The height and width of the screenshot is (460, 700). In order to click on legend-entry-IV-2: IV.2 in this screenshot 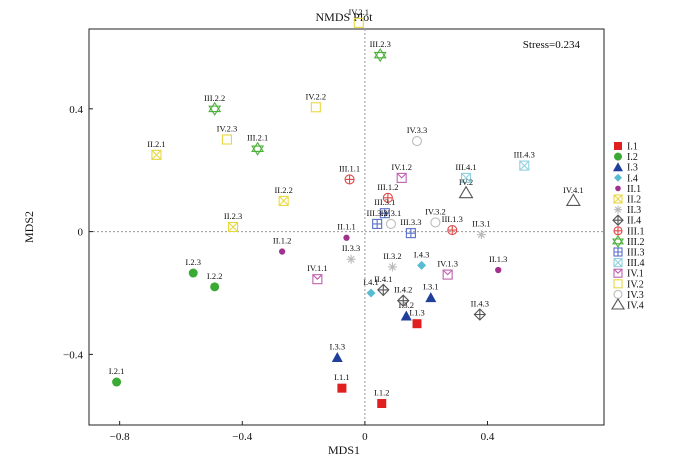, I will do `click(628, 284)`.